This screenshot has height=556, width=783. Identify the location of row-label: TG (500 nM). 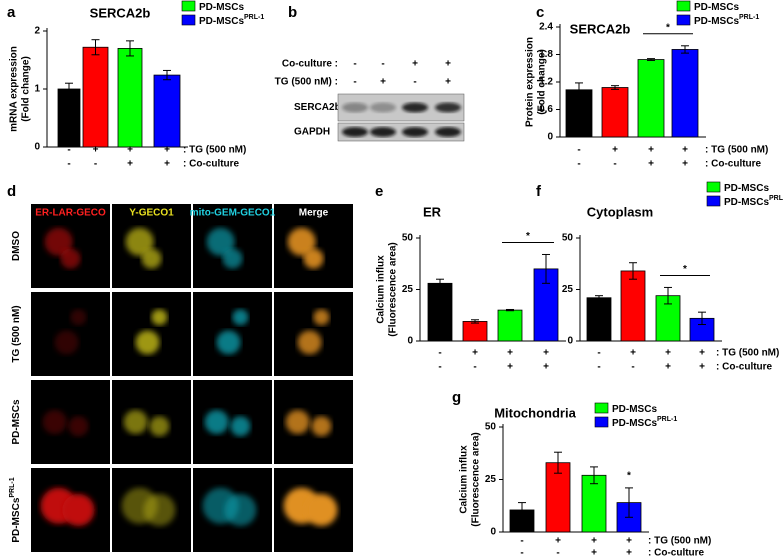
(16, 333).